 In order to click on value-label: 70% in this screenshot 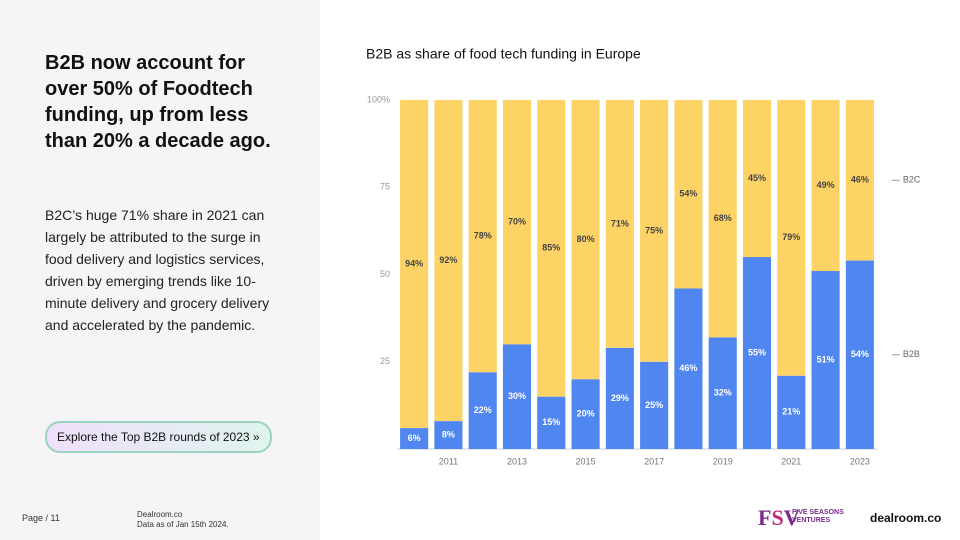, I will do `click(517, 222)`.